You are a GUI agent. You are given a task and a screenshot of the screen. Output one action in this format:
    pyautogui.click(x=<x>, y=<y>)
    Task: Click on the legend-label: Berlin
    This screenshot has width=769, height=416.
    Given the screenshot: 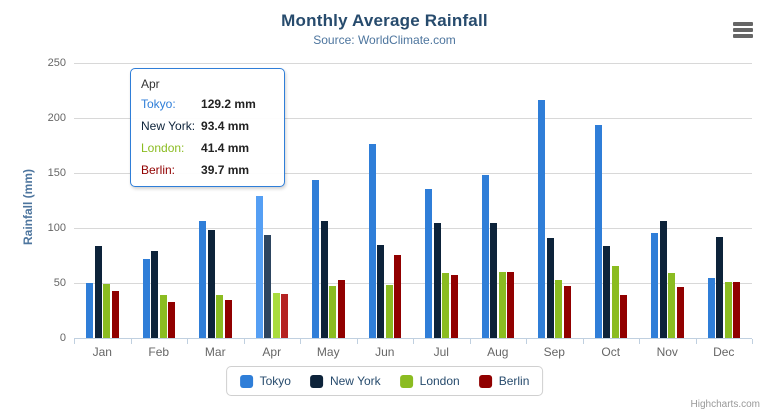 What is the action you would take?
    pyautogui.click(x=514, y=381)
    